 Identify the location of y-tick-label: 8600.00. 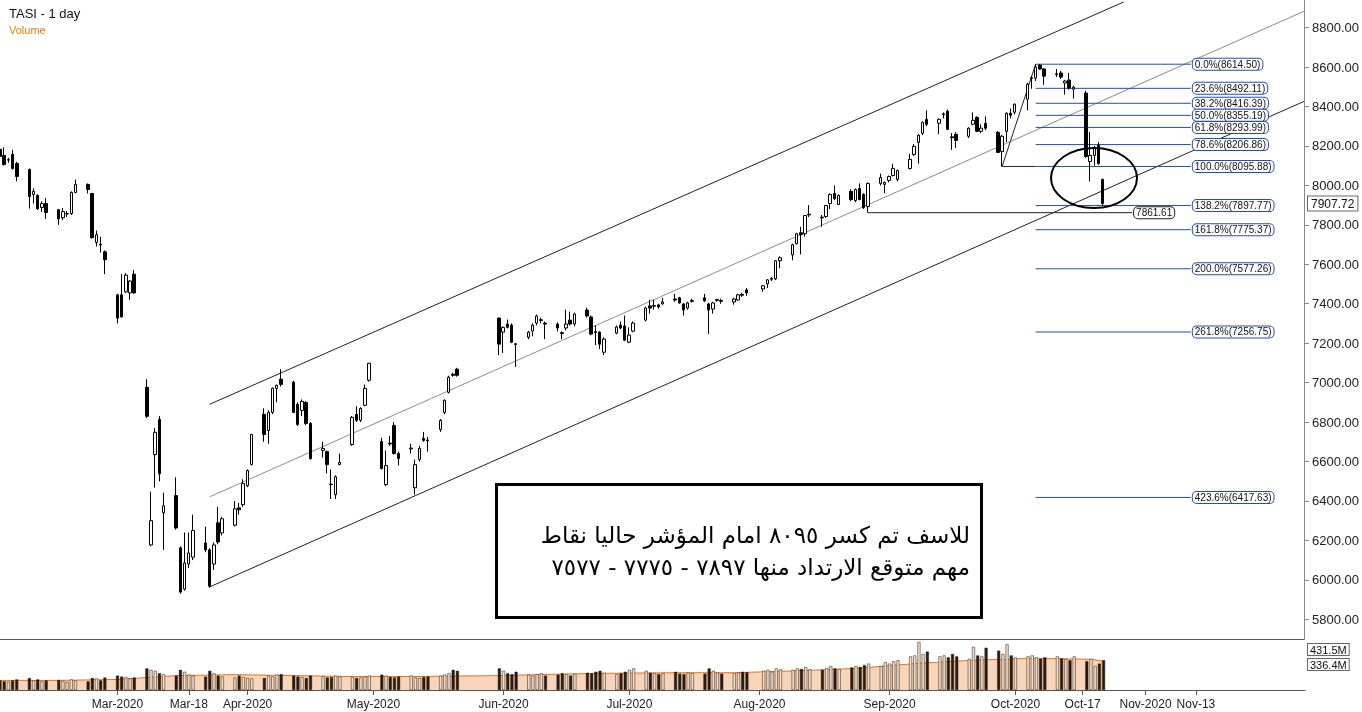
(1336, 67).